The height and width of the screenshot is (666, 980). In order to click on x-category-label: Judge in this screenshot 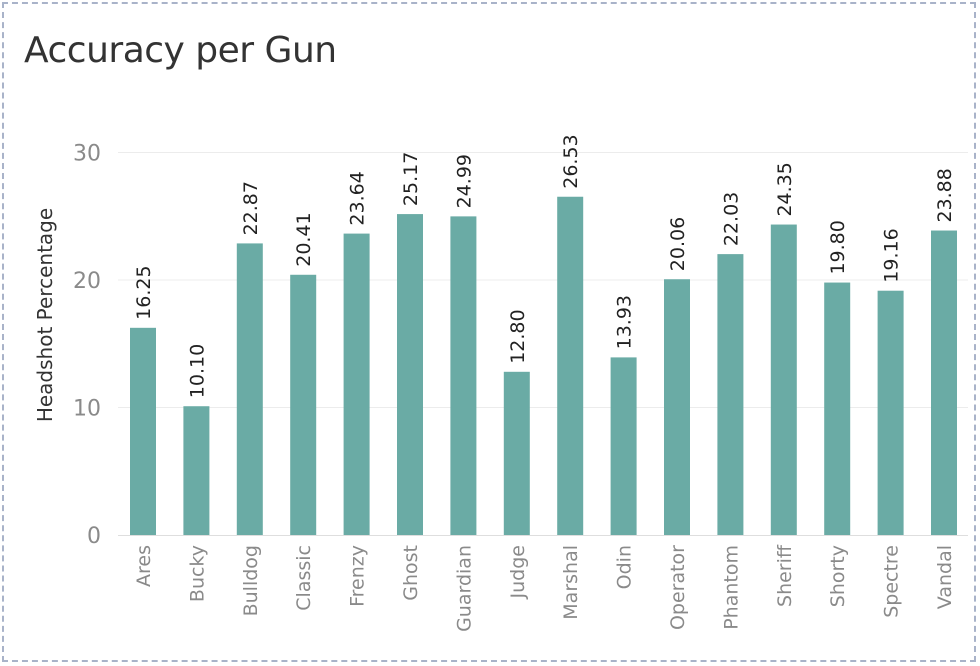, I will do `click(518, 572)`.